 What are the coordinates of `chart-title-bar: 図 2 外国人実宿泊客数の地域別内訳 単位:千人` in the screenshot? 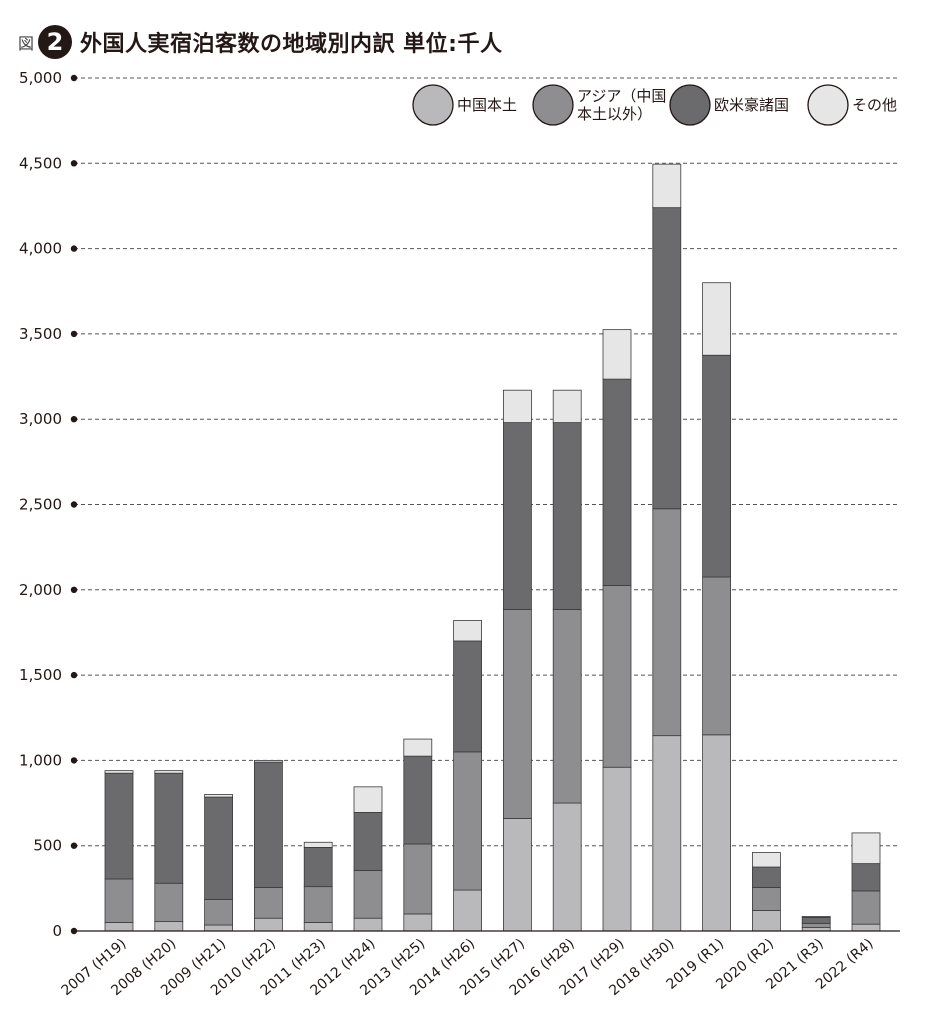 It's located at (260, 42).